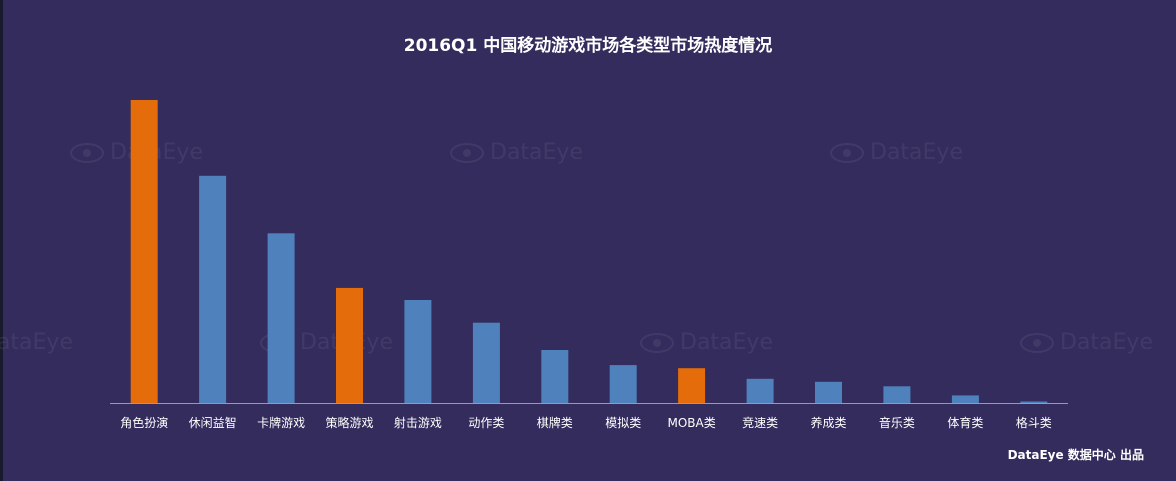  I want to click on x-tick-label: 体育类, so click(965, 422).